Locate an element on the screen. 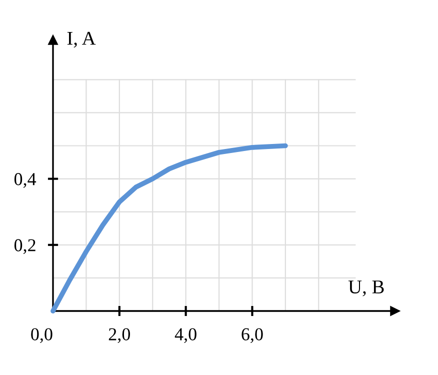 The width and height of the screenshot is (438, 375). y-tick-label: 0,4 is located at coordinates (25, 180).